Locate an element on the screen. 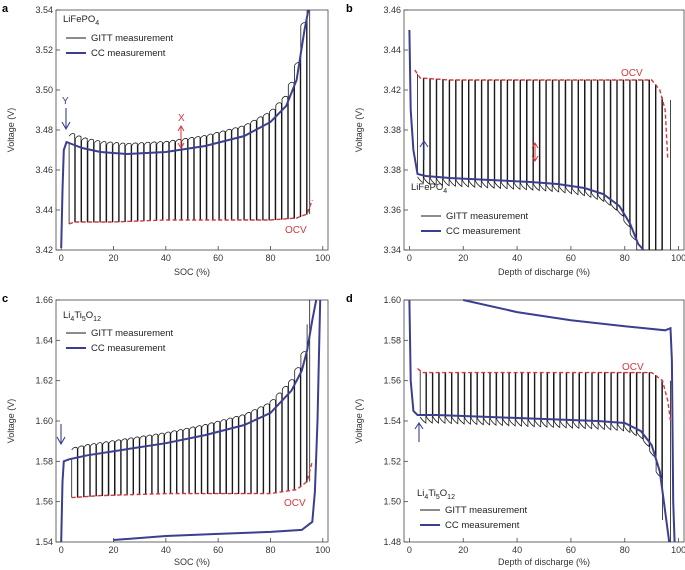  panel-b-ytick-label: 3.38 is located at coordinates (392, 170).